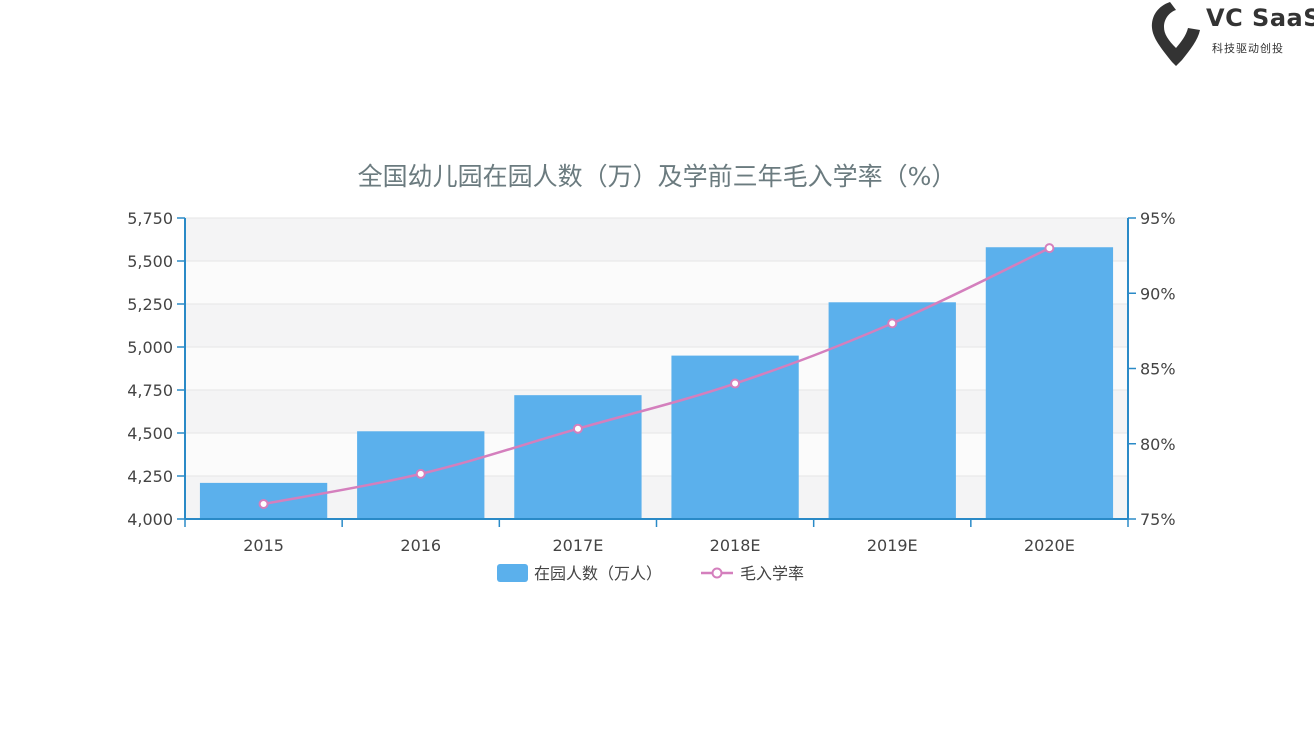  What do you see at coordinates (150, 347) in the screenshot?
I see `y-left-tick-label: 5,000` at bounding box center [150, 347].